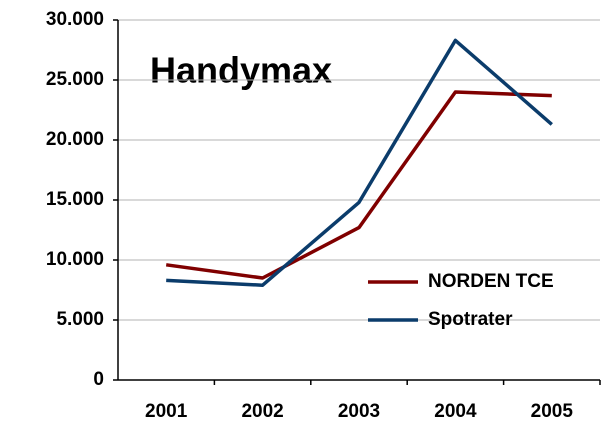 The height and width of the screenshot is (424, 602). What do you see at coordinates (166, 411) in the screenshot?
I see `x-tick-label: 2001` at bounding box center [166, 411].